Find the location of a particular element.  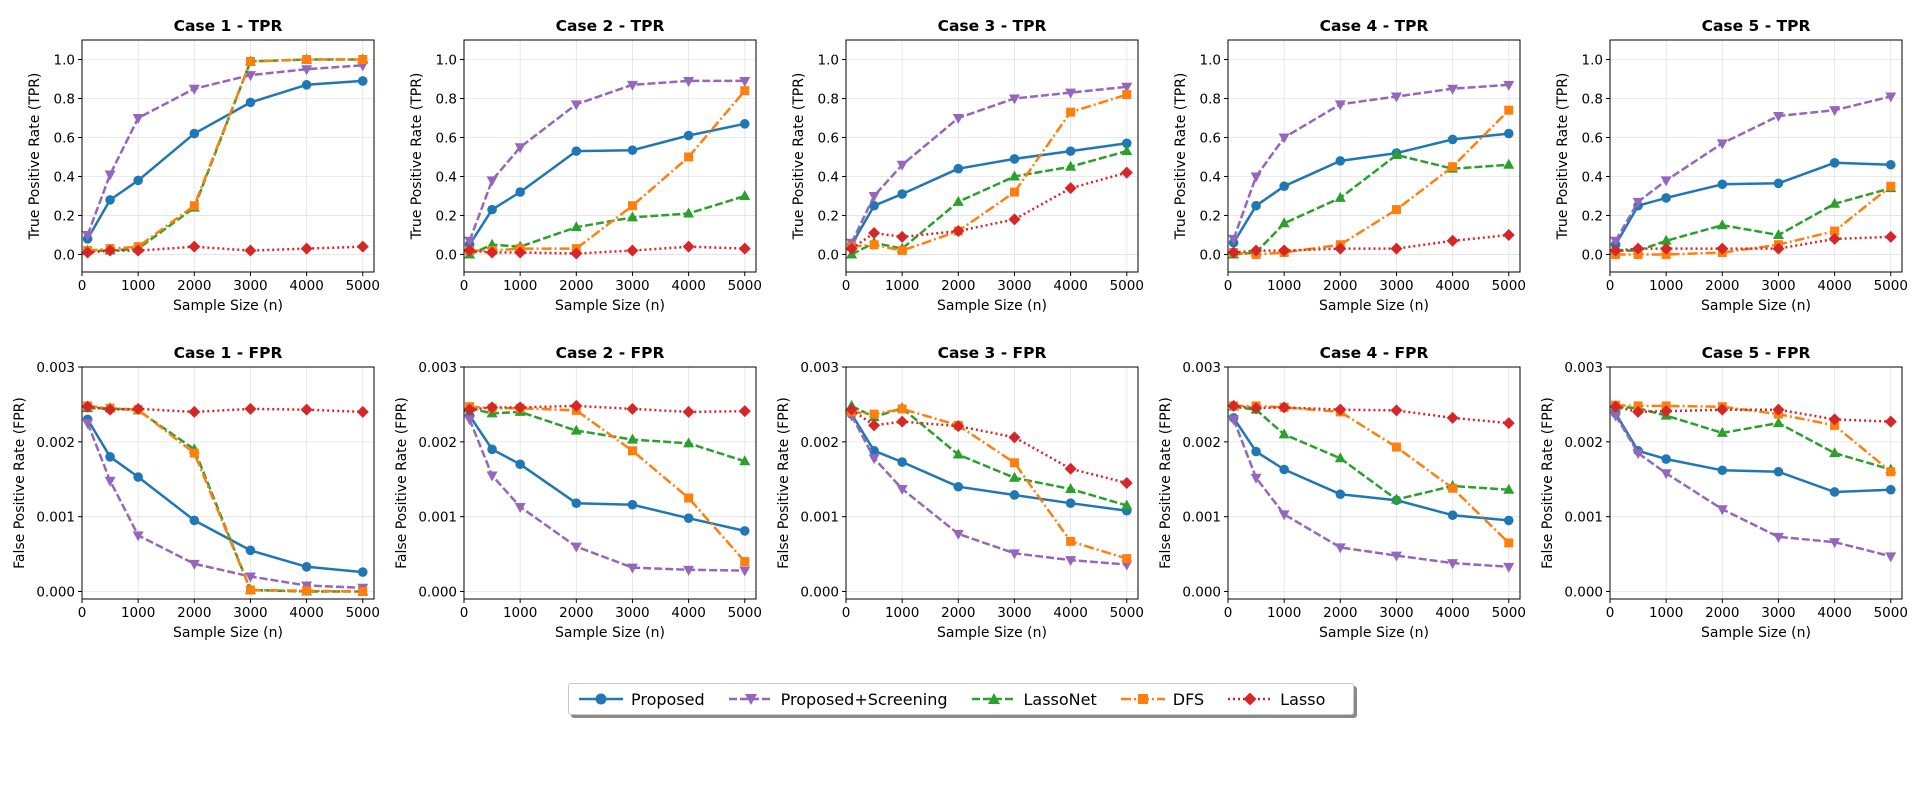

chart-title: Case 2 - TPR is located at coordinates (610, 26).